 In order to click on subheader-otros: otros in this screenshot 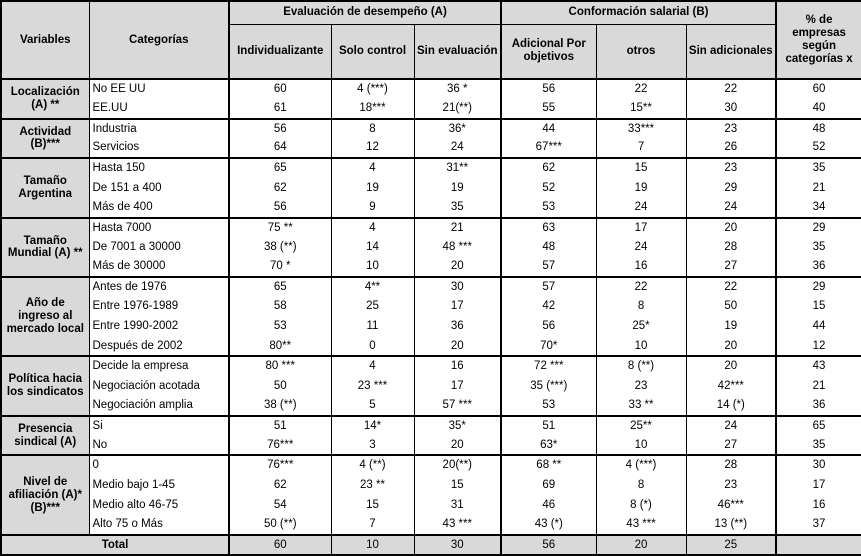, I will do `click(641, 51)`.